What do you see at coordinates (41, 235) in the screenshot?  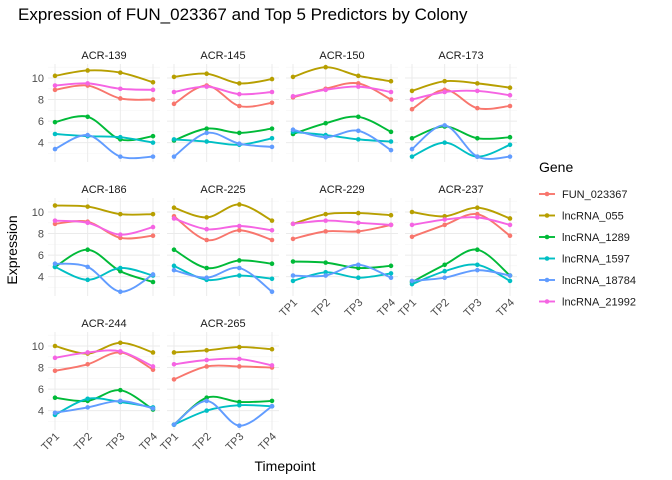 I see `y-tick-label: 8` at bounding box center [41, 235].